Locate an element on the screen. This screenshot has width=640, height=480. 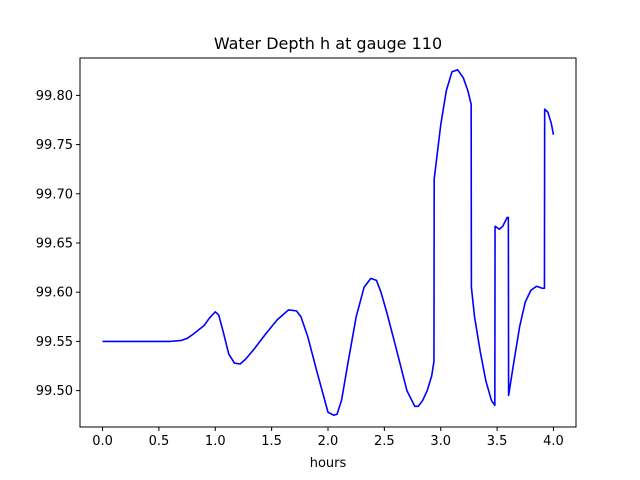
x-tick-label: 3.0 is located at coordinates (440, 441).